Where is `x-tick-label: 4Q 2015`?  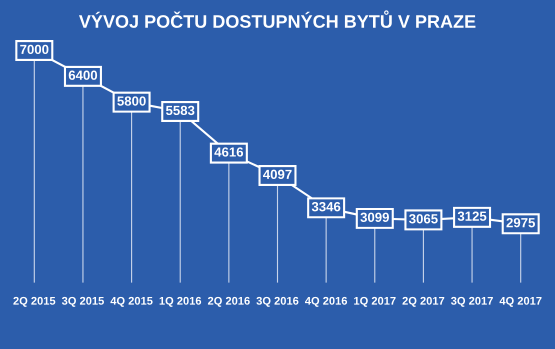
x-tick-label: 4Q 2015 is located at coordinates (131, 301).